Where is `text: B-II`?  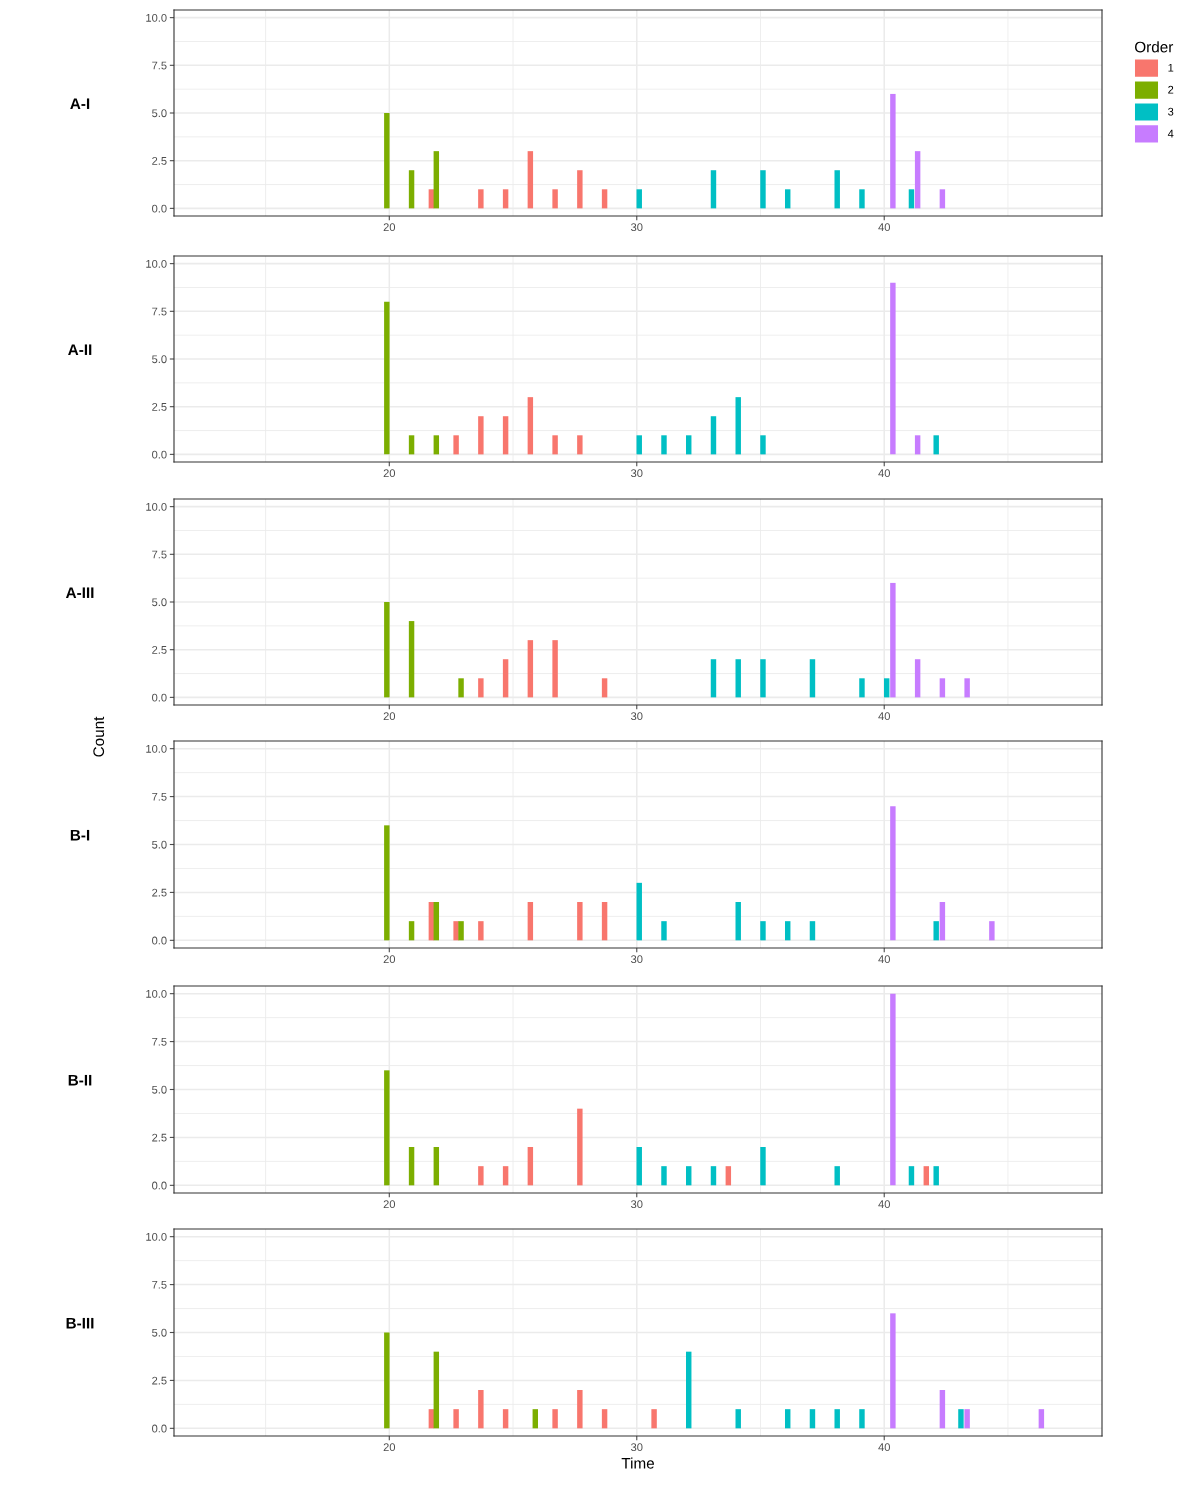
text: B-II is located at coordinates (80, 1080).